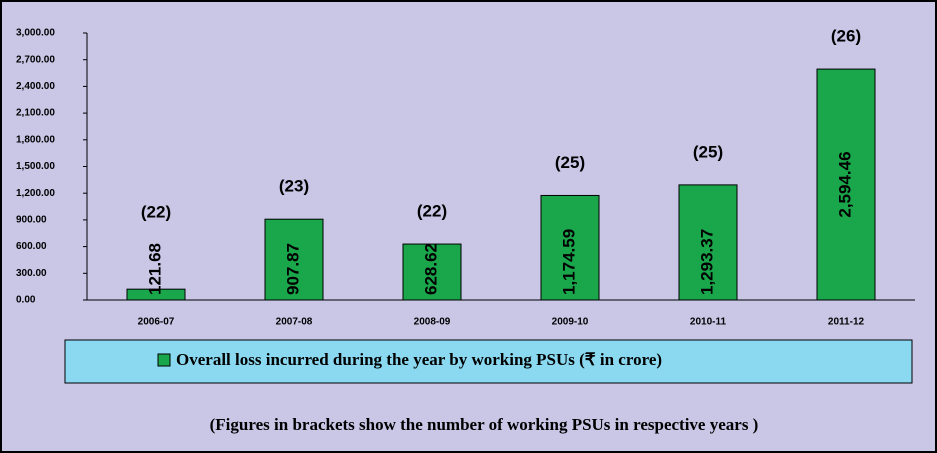 This screenshot has width=937, height=453. Describe the element at coordinates (35, 193) in the screenshot. I see `y-tick-label: 1,200.00` at that location.